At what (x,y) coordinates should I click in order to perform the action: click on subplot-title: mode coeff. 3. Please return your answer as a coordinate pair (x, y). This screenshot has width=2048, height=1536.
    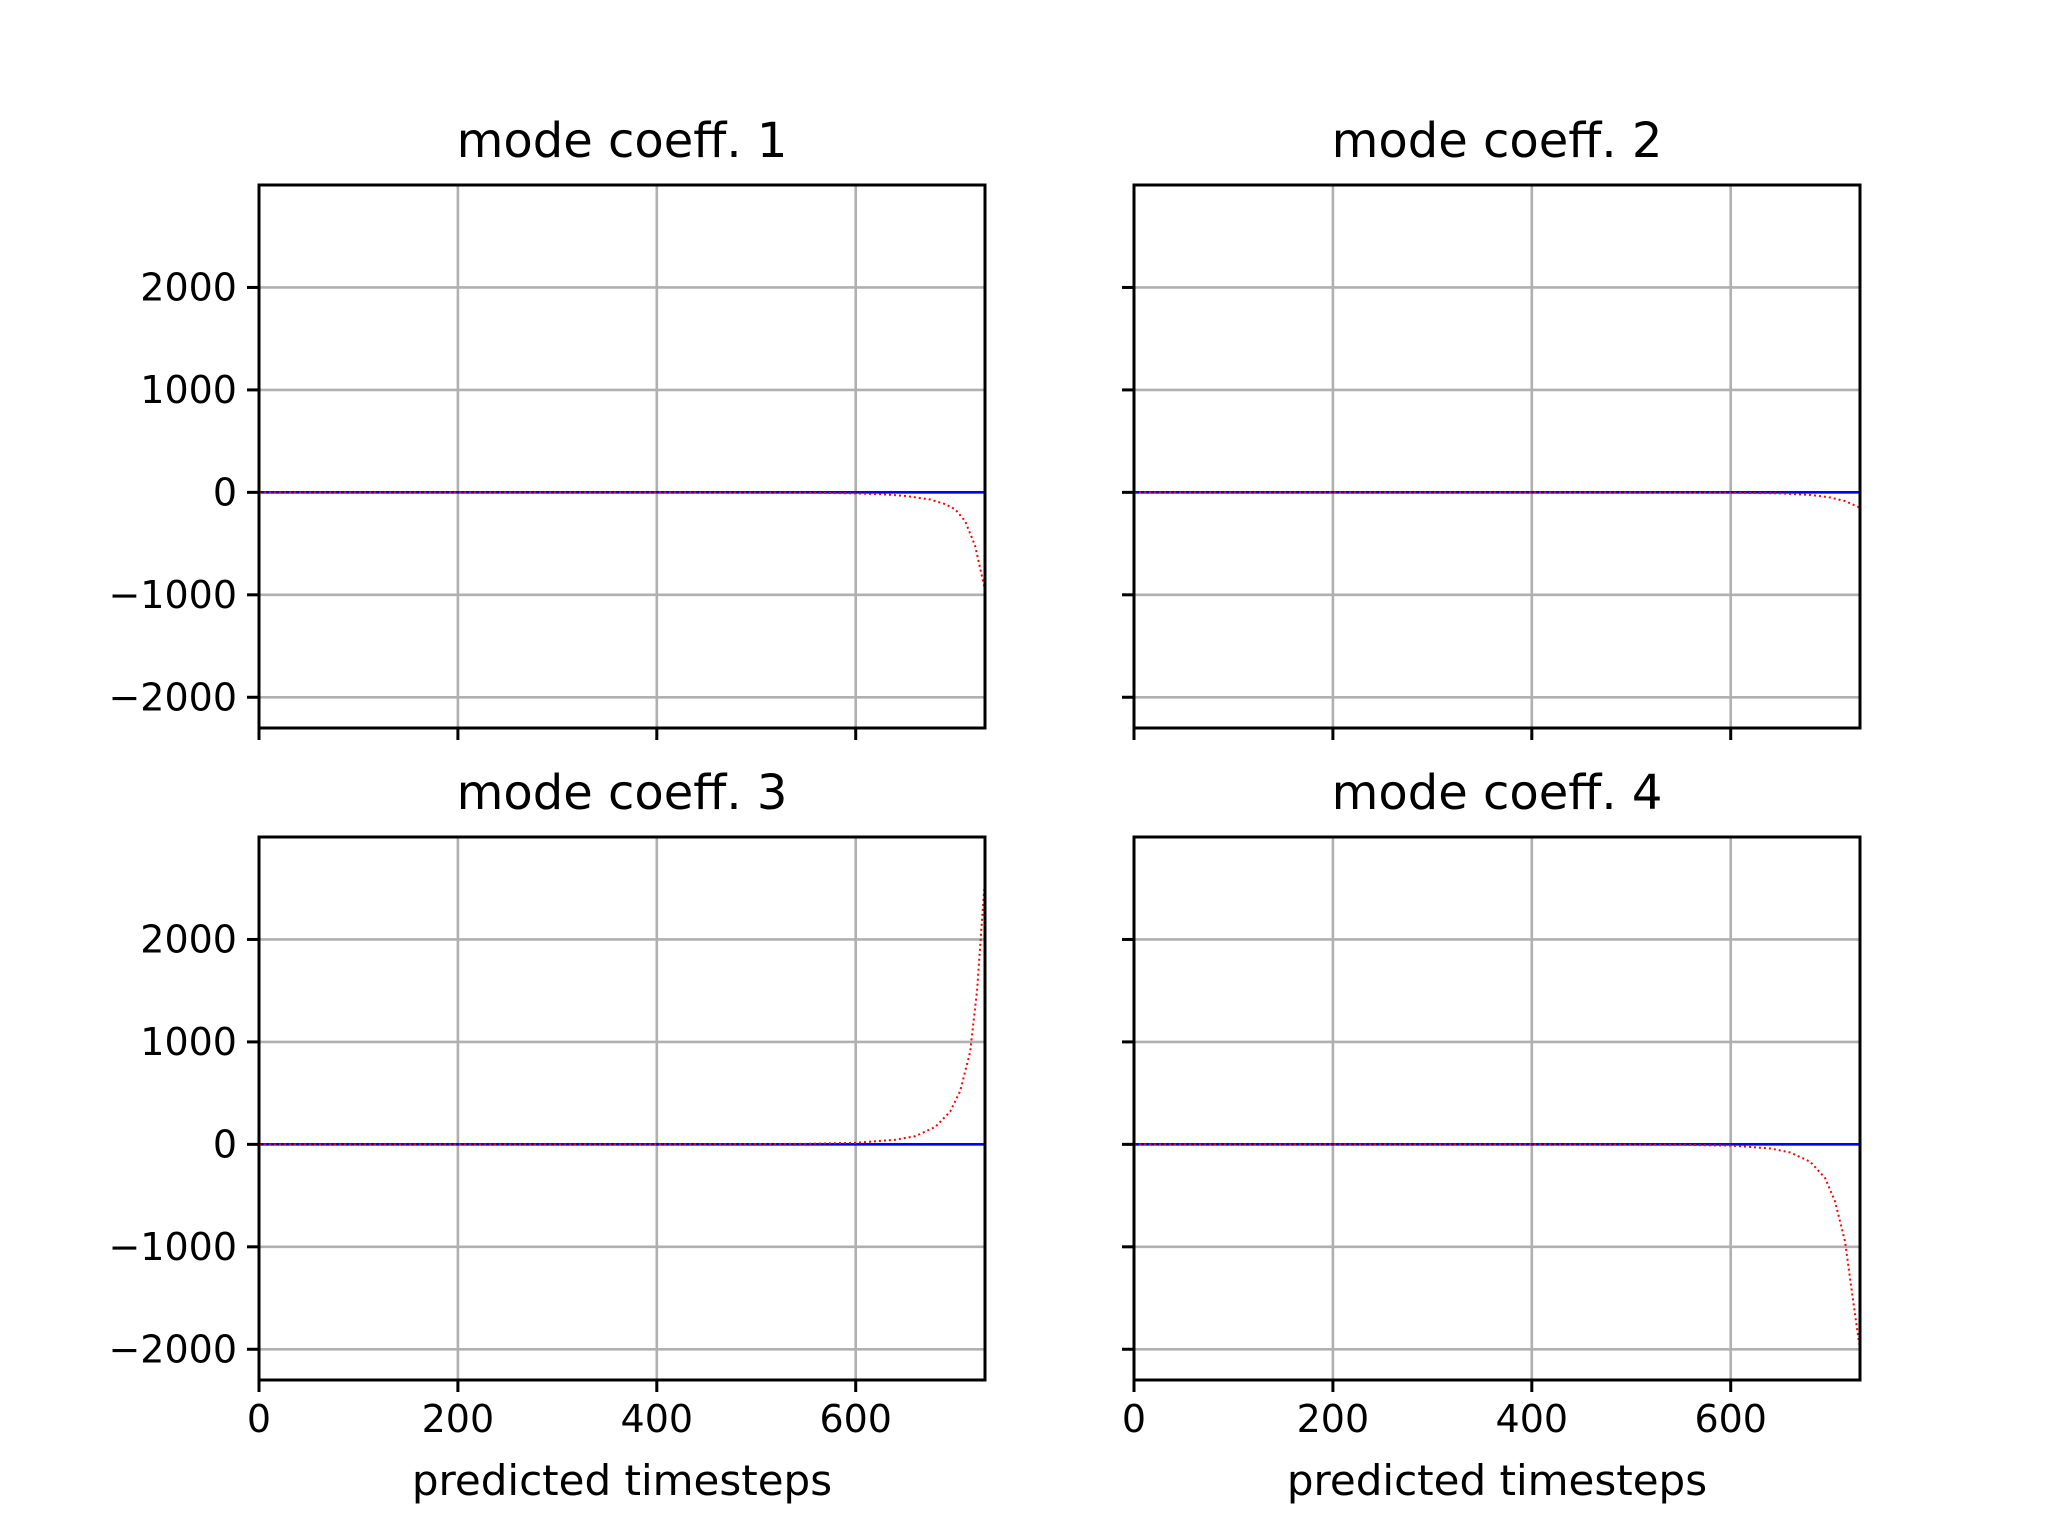
    Looking at the image, I should click on (622, 793).